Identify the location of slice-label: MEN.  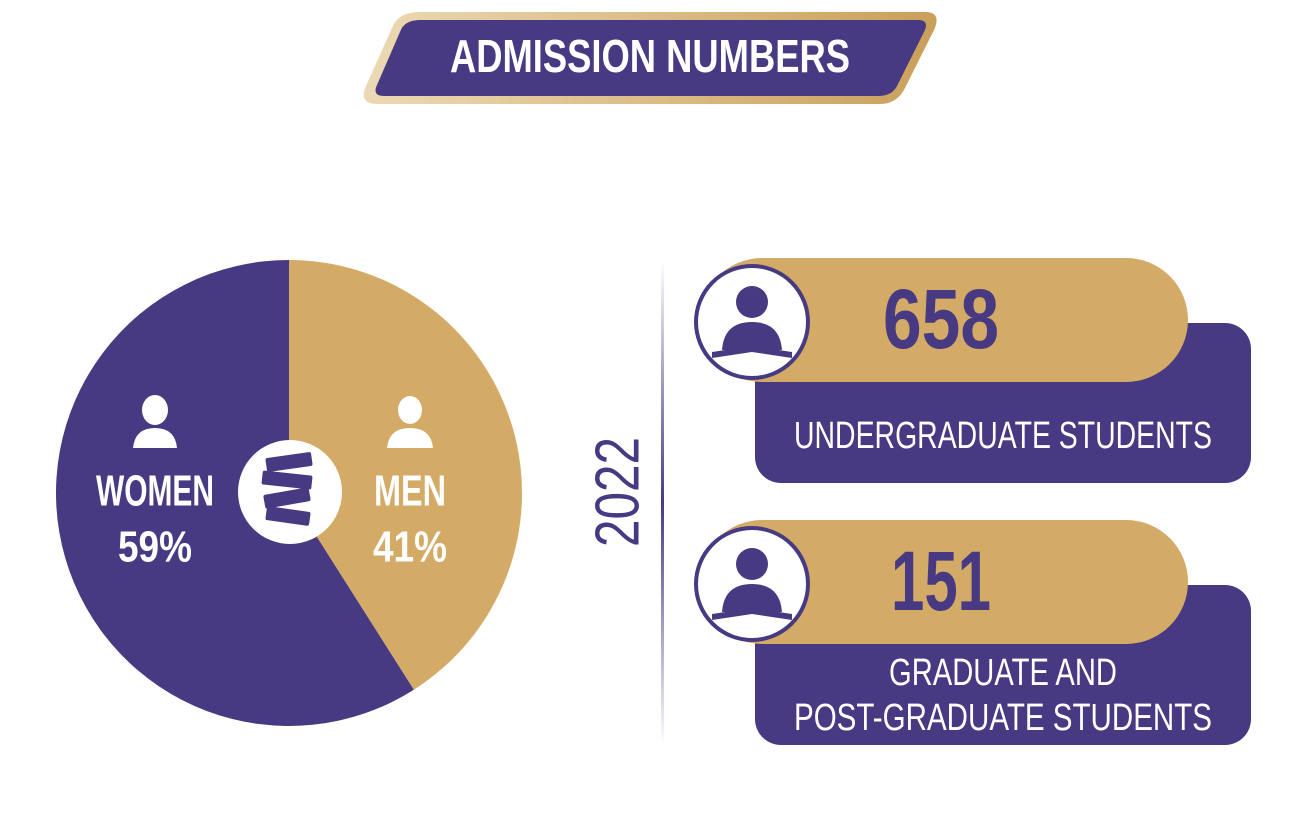
(410, 491).